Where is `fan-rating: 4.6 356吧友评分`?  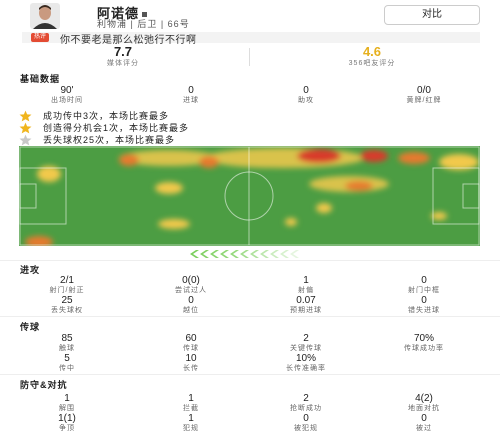 fan-rating: 4.6 356吧友评分 is located at coordinates (372, 56).